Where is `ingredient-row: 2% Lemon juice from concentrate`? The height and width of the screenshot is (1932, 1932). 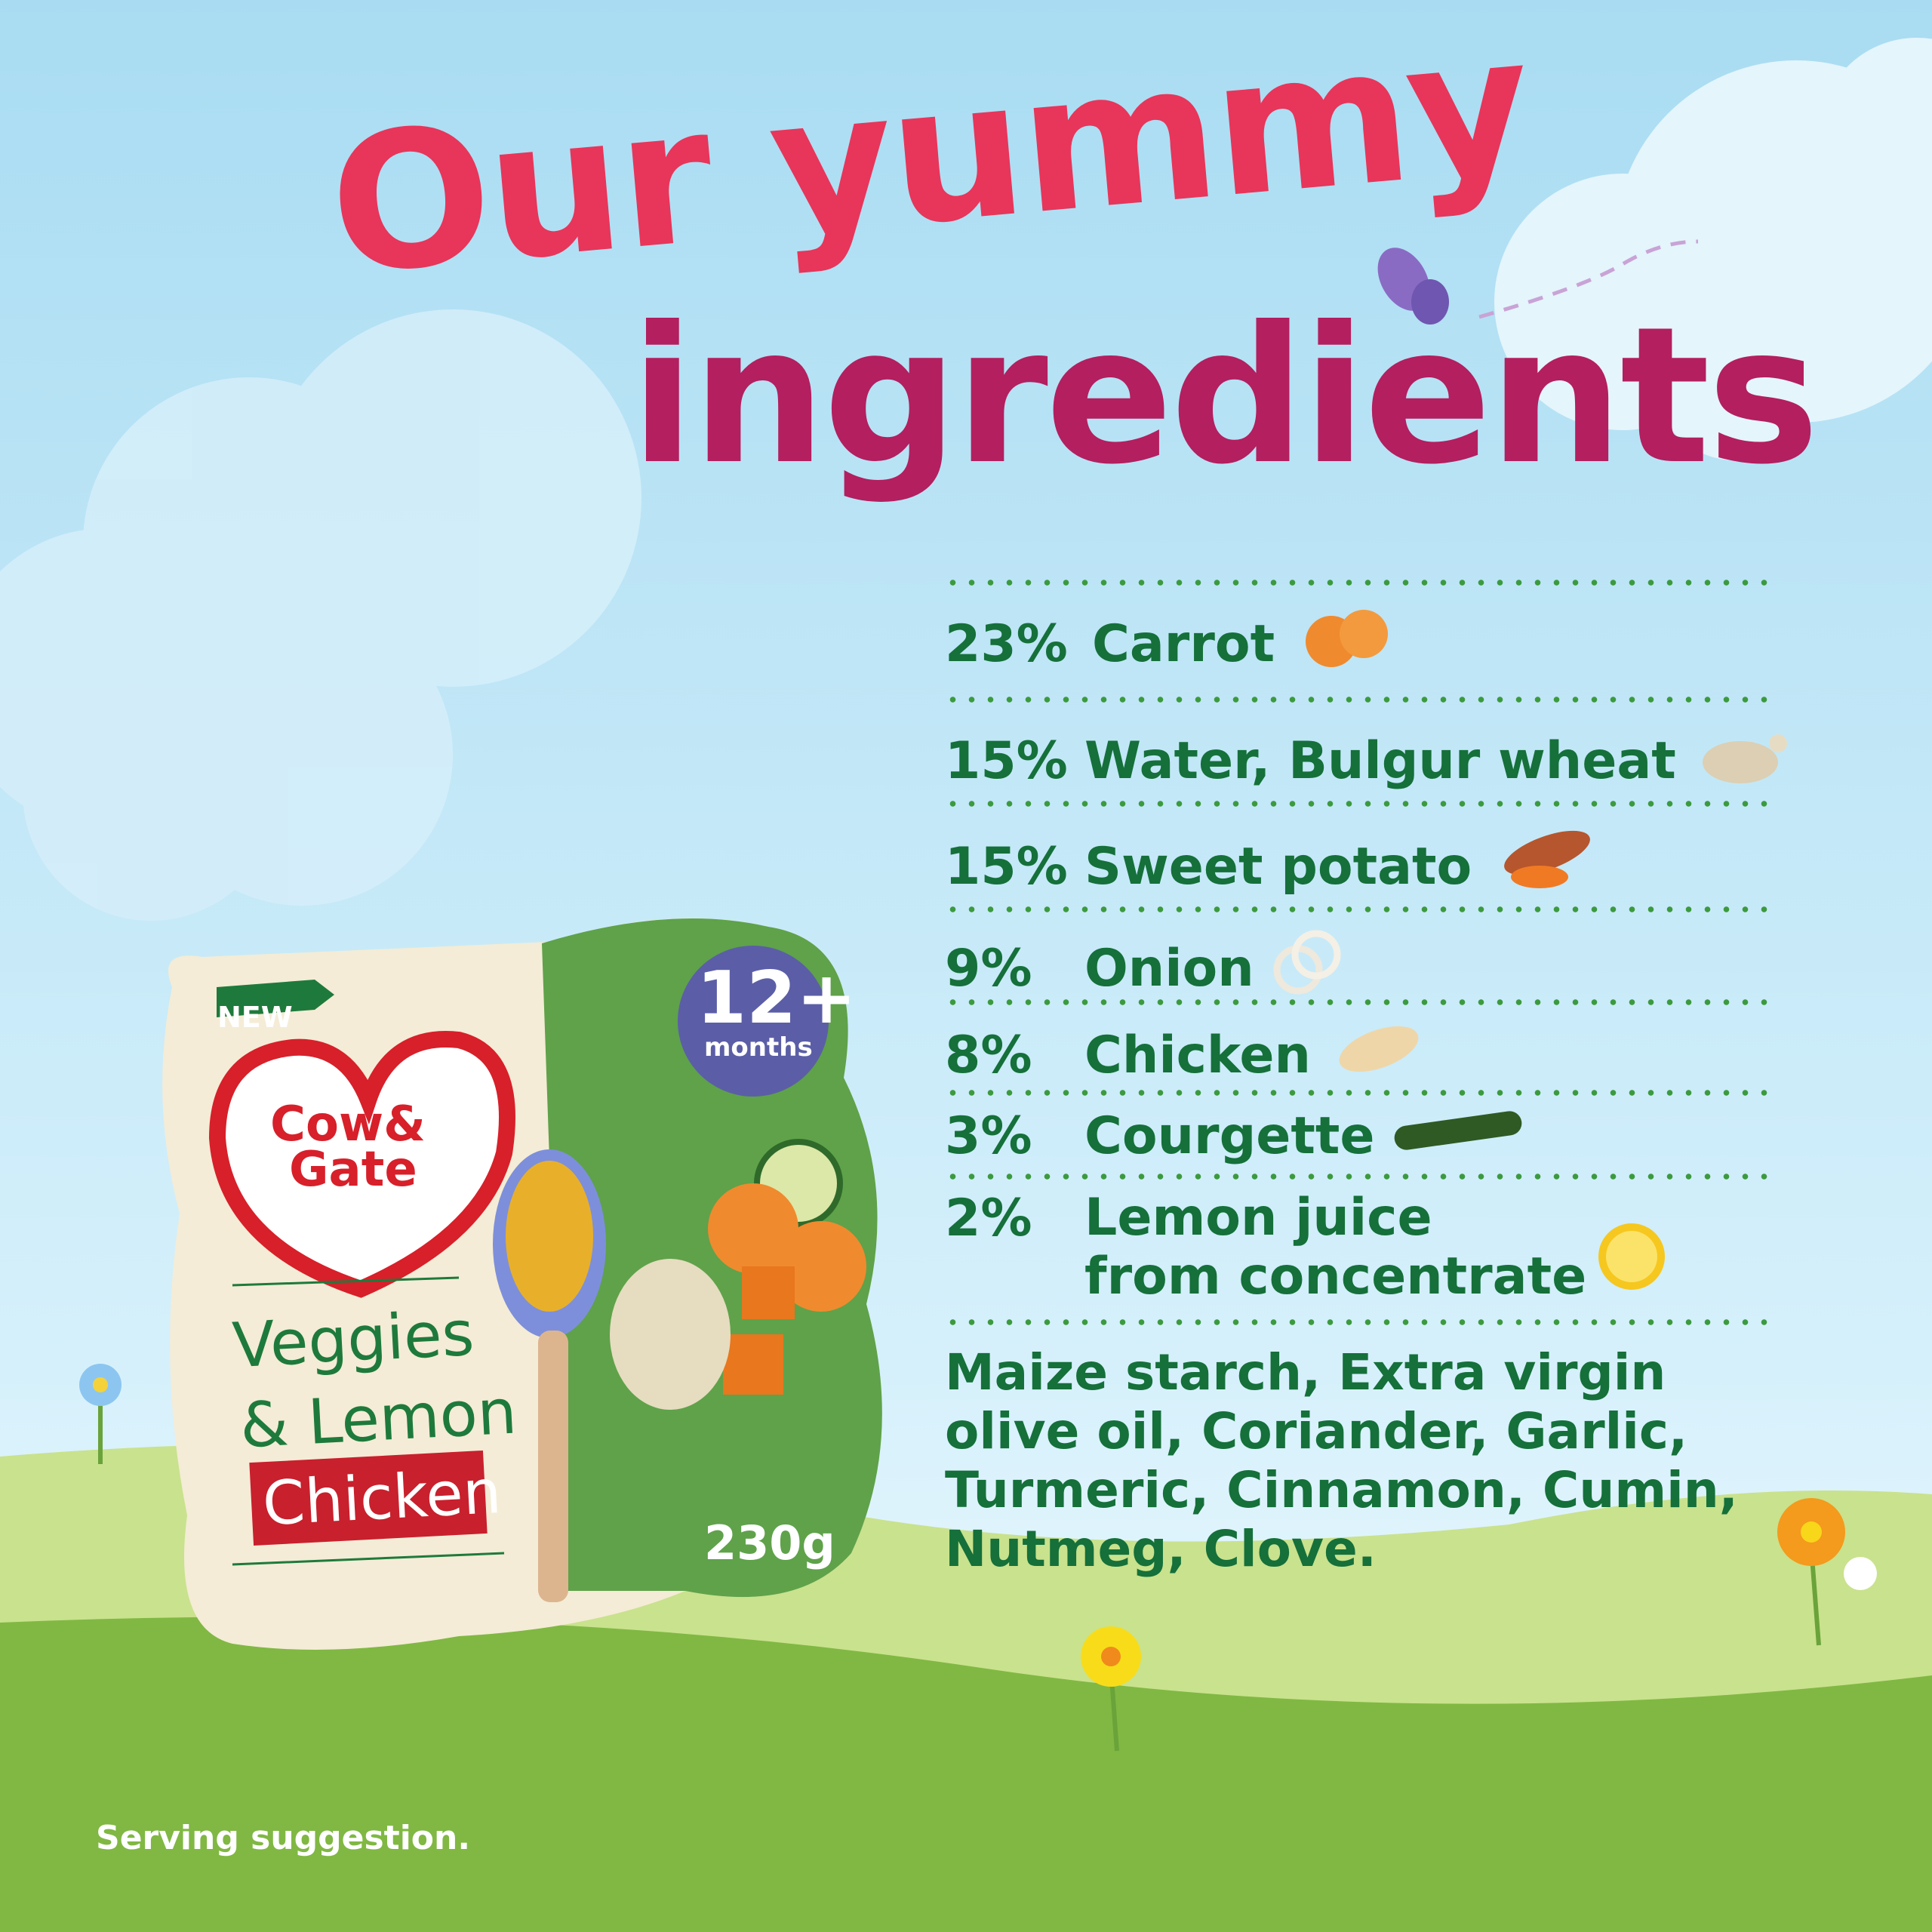 ingredient-row: 2% Lemon juice from concentrate is located at coordinates (1307, 1248).